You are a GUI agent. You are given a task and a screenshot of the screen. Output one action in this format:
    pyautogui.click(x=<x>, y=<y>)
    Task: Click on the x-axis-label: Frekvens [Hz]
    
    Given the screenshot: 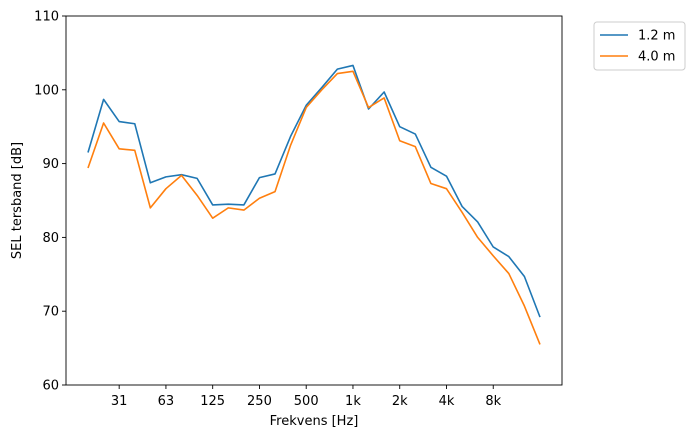 What is the action you would take?
    pyautogui.click(x=314, y=421)
    